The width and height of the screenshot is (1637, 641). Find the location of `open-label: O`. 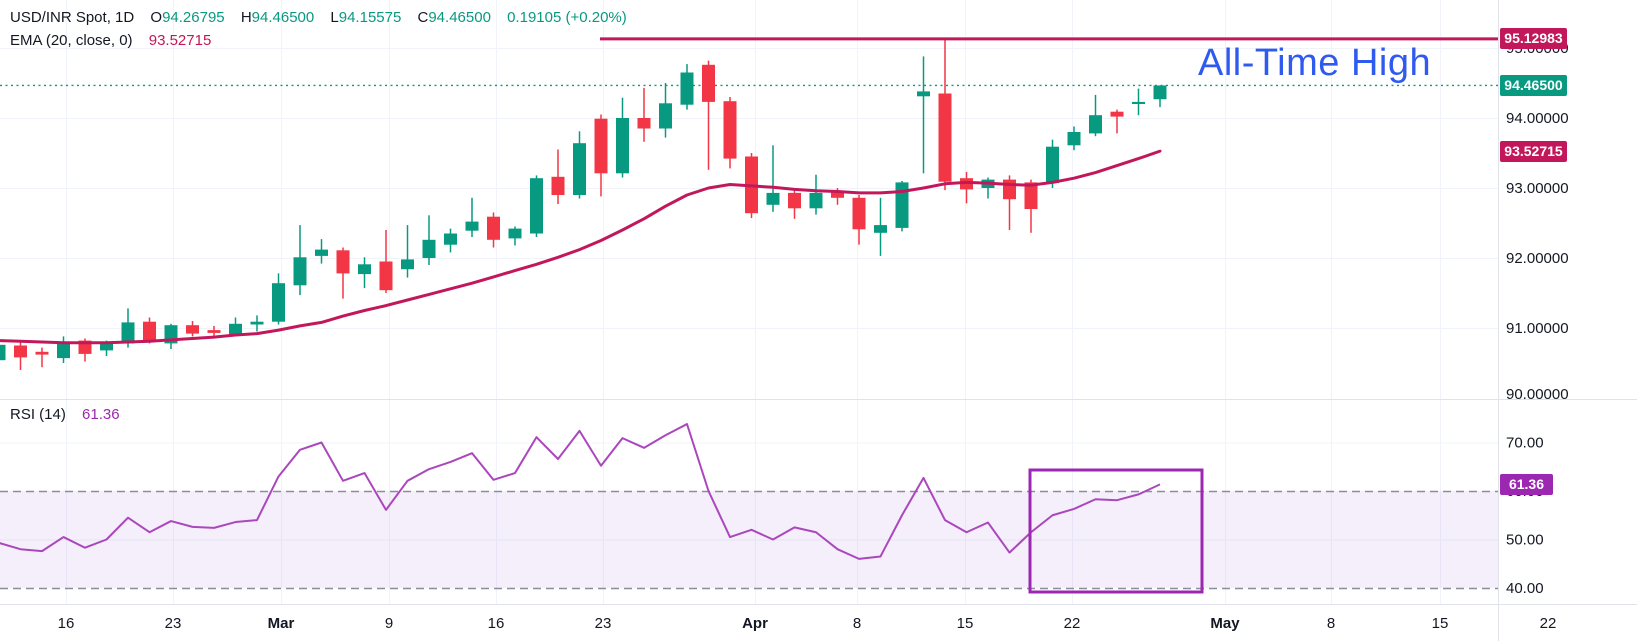

open-label: O is located at coordinates (156, 17).